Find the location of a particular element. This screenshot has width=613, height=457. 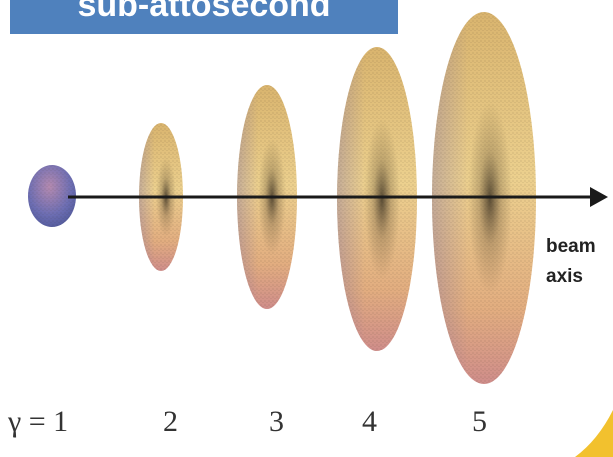

beam-axis-label-line1: beam is located at coordinates (571, 246).